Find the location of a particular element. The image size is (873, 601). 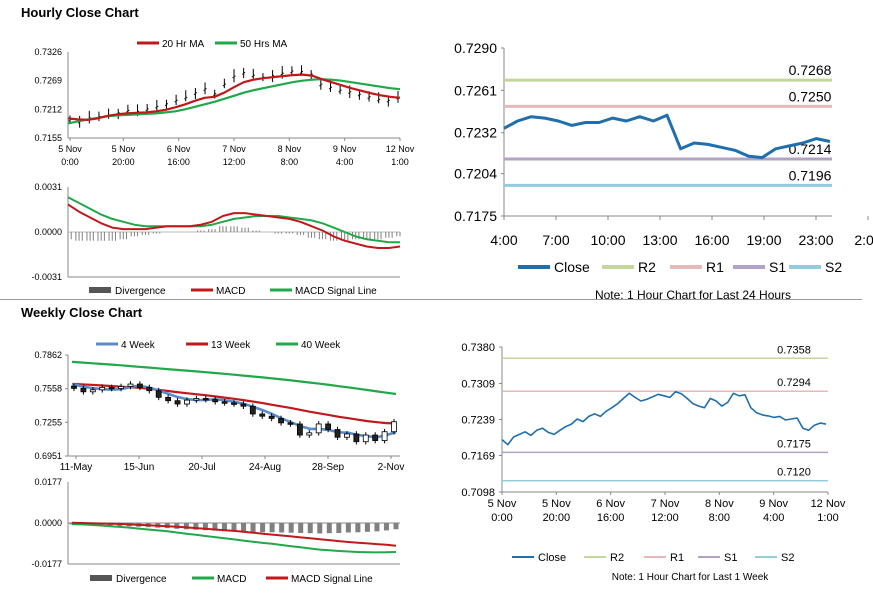

hourly-macd-line is located at coordinates (234, 226).